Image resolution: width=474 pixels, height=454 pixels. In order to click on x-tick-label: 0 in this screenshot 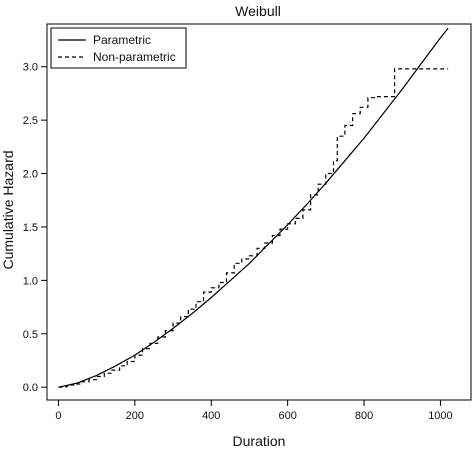, I will do `click(58, 416)`.